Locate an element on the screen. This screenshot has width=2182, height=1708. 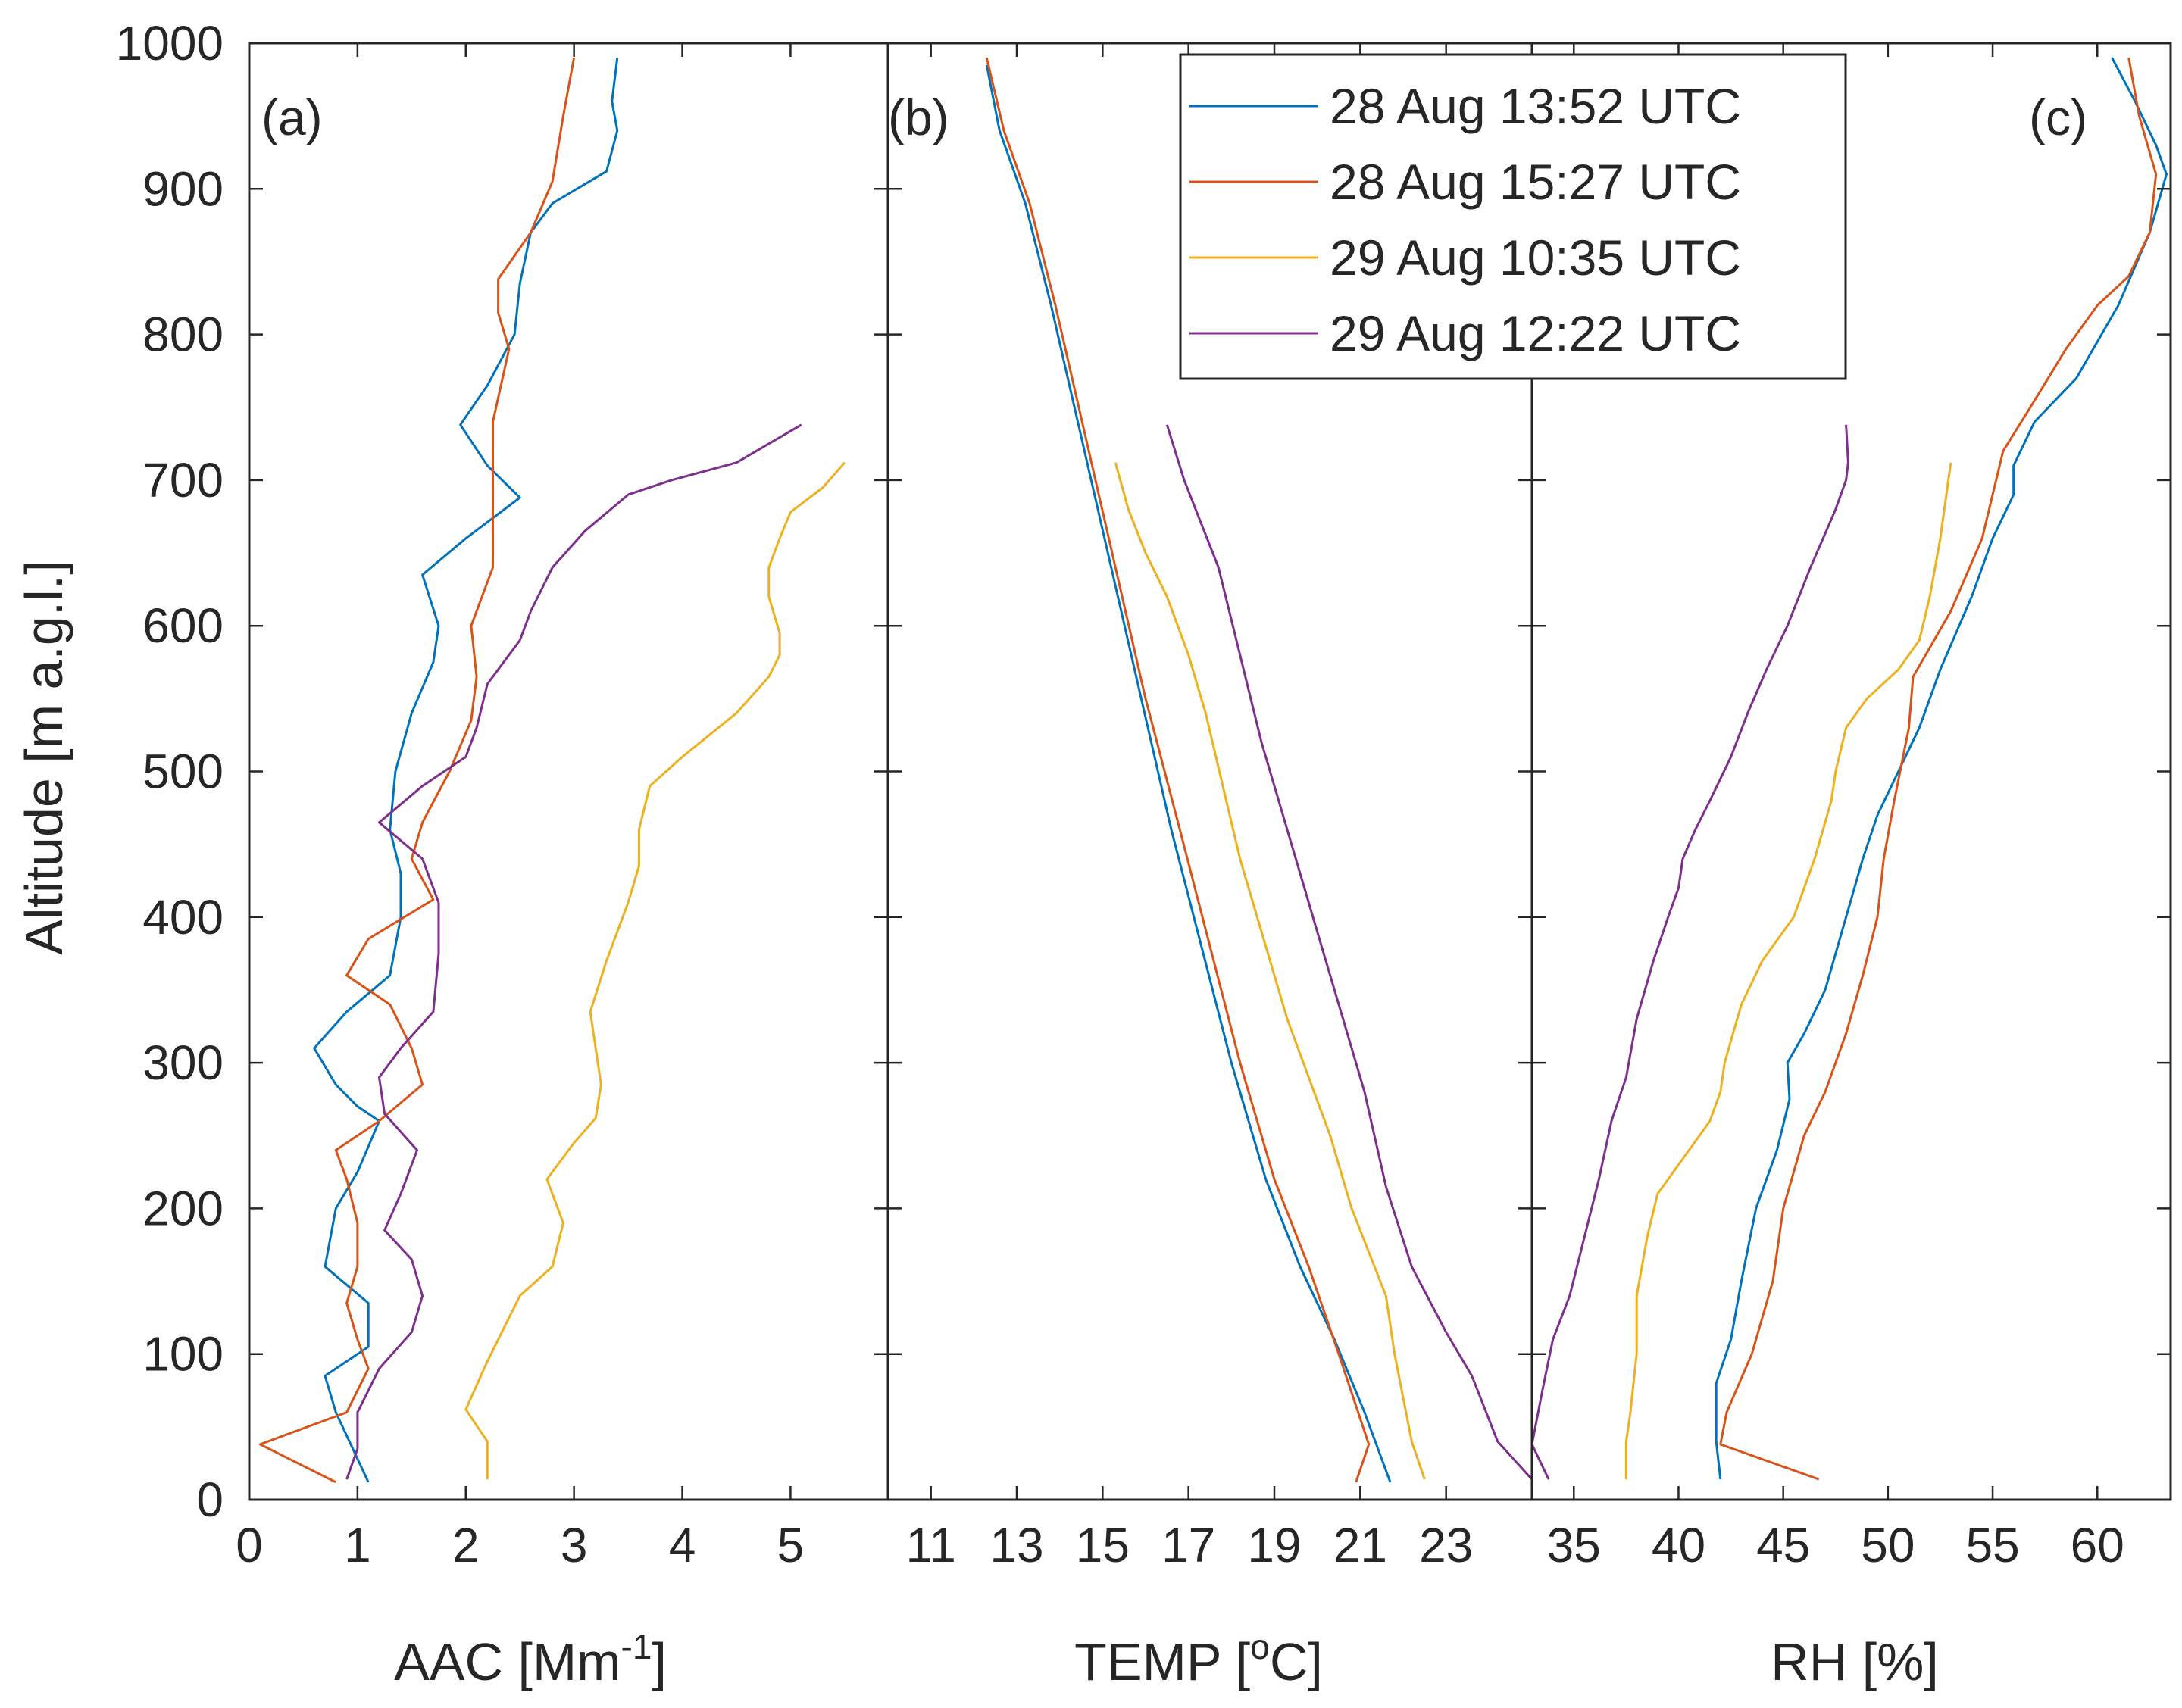
panel-b-x-tick-label: 17 is located at coordinates (1188, 1545).